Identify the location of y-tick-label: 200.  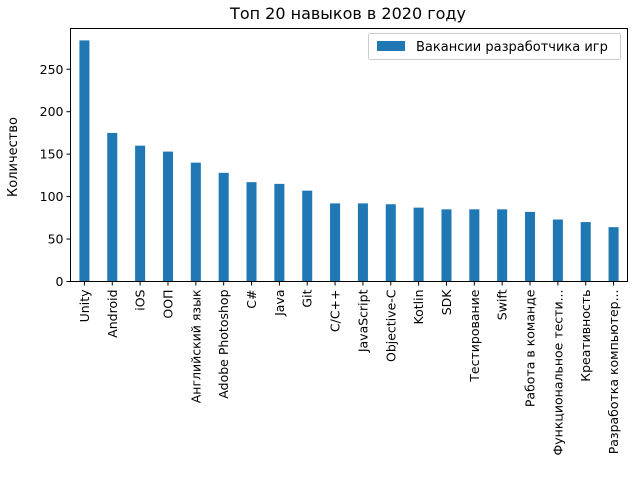
(52, 111).